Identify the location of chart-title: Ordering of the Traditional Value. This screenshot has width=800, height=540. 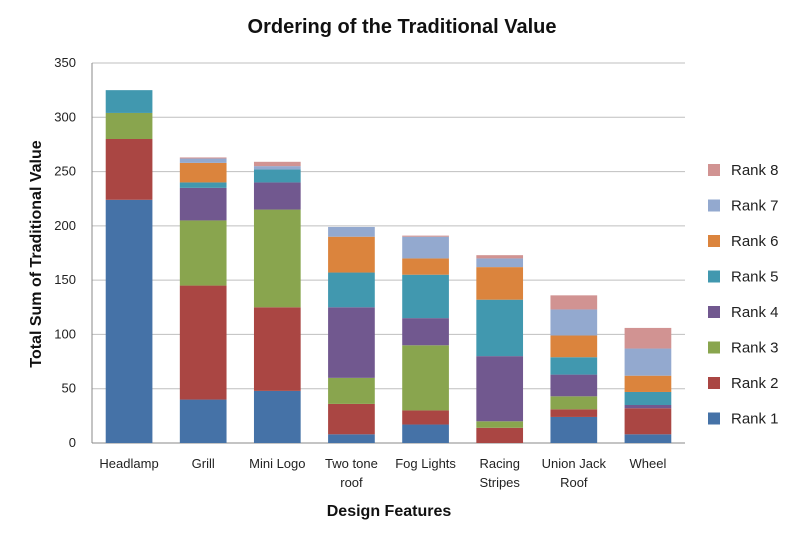
(402, 27).